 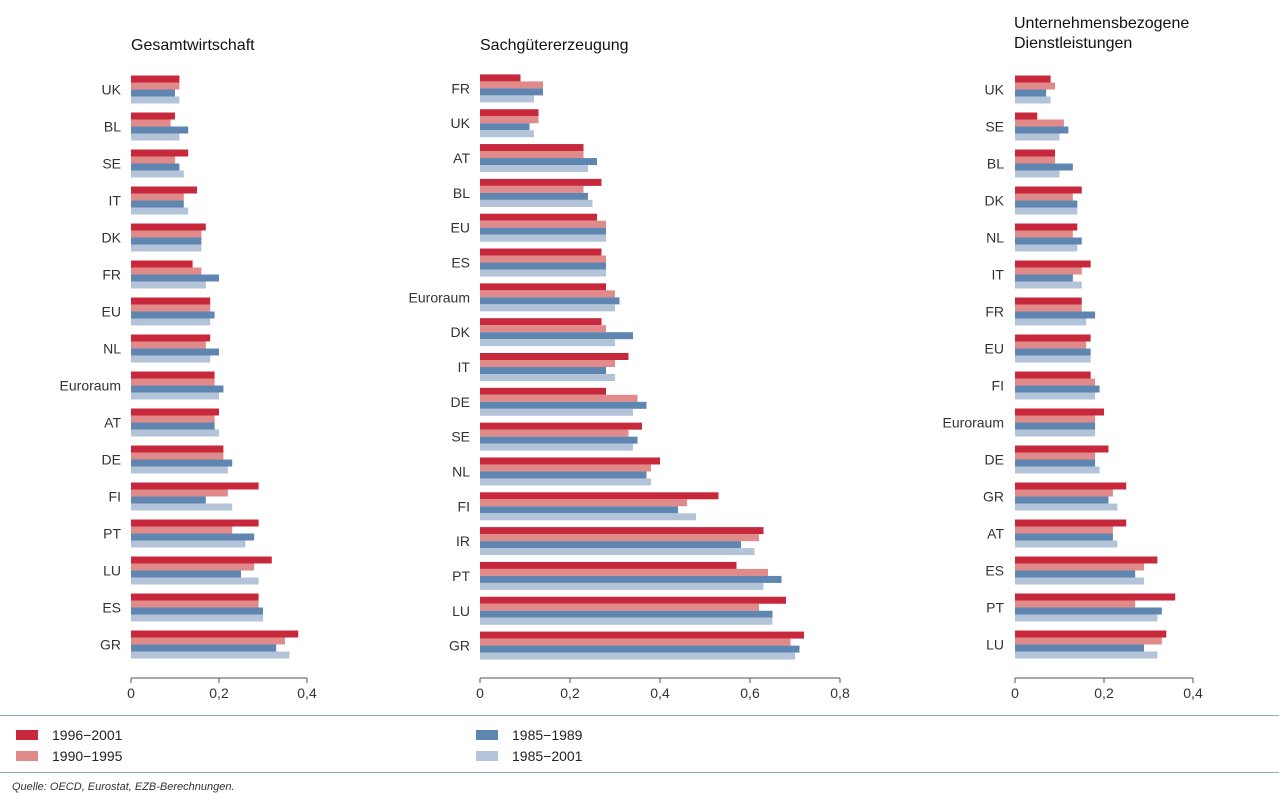 I want to click on legend-label: 1990−1995, so click(x=87, y=756).